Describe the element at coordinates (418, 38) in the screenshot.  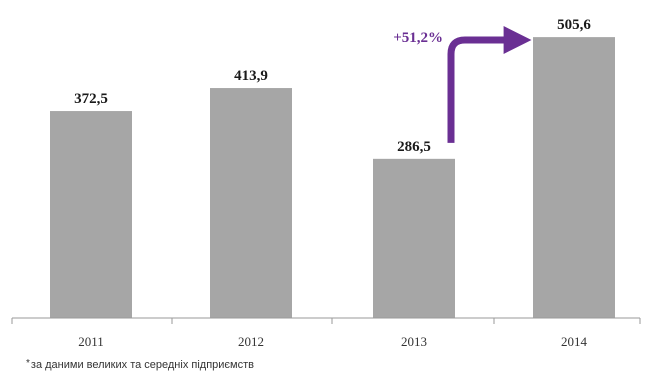
I see `growth-label: +51,2%` at that location.